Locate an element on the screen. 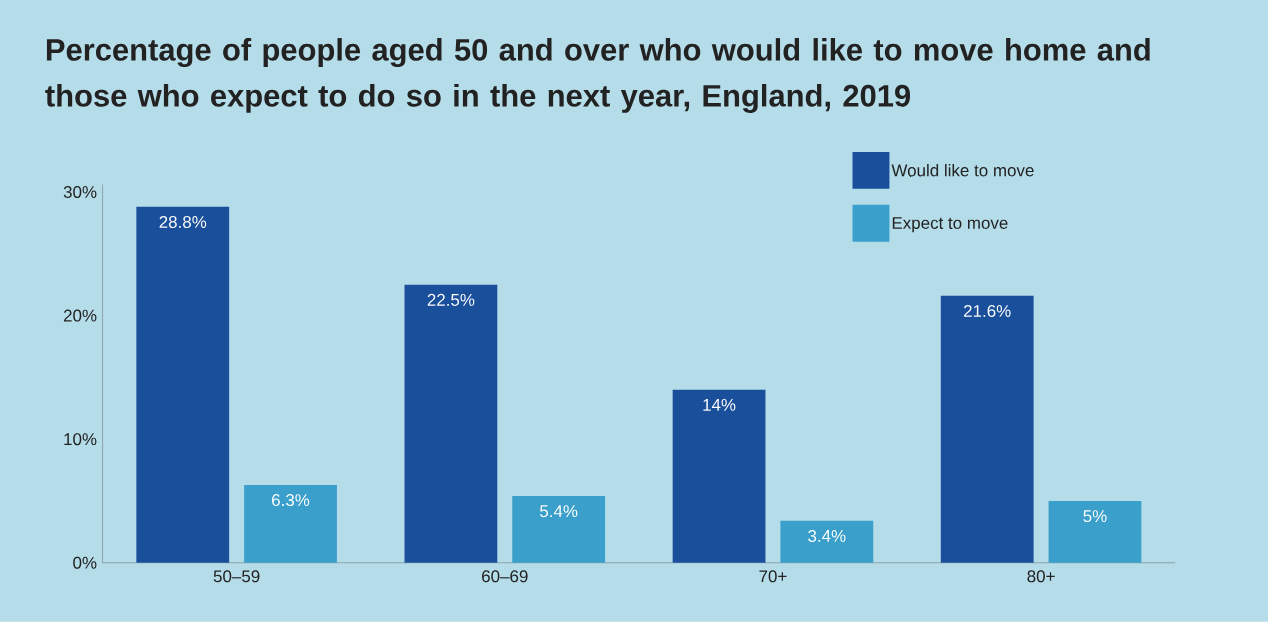  x-tick-label: 60–69 is located at coordinates (505, 576).